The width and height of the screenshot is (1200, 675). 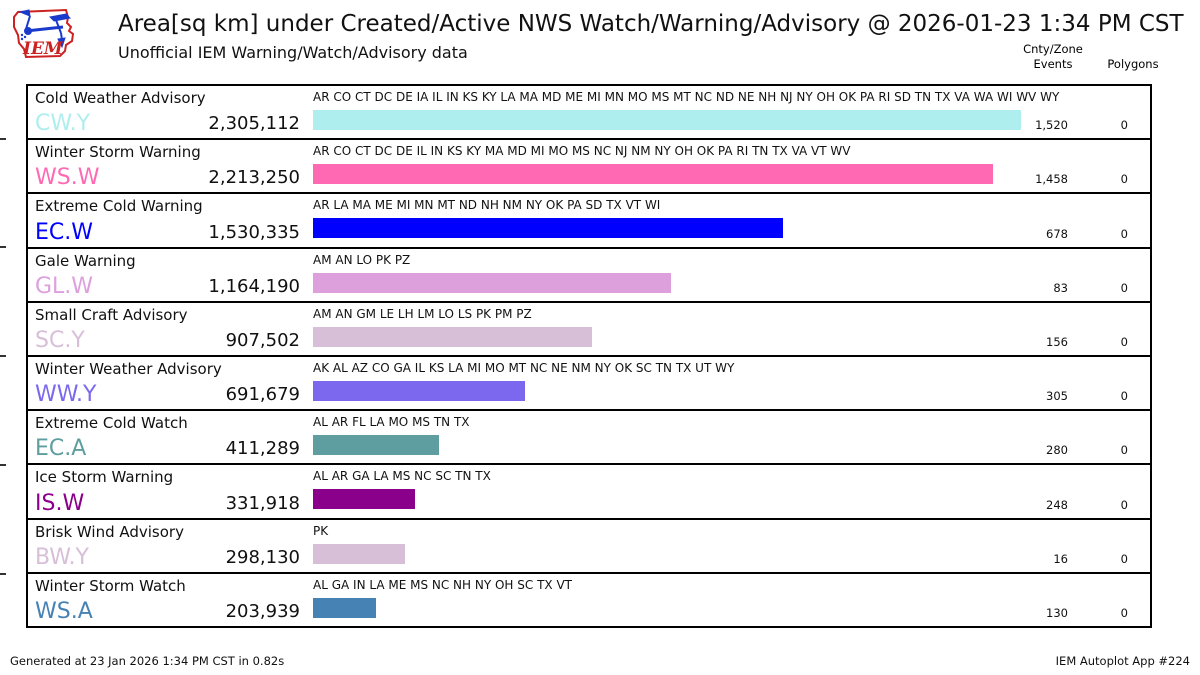 I want to click on row-phenomena-label: Winter Weather Advisory, so click(x=128, y=369).